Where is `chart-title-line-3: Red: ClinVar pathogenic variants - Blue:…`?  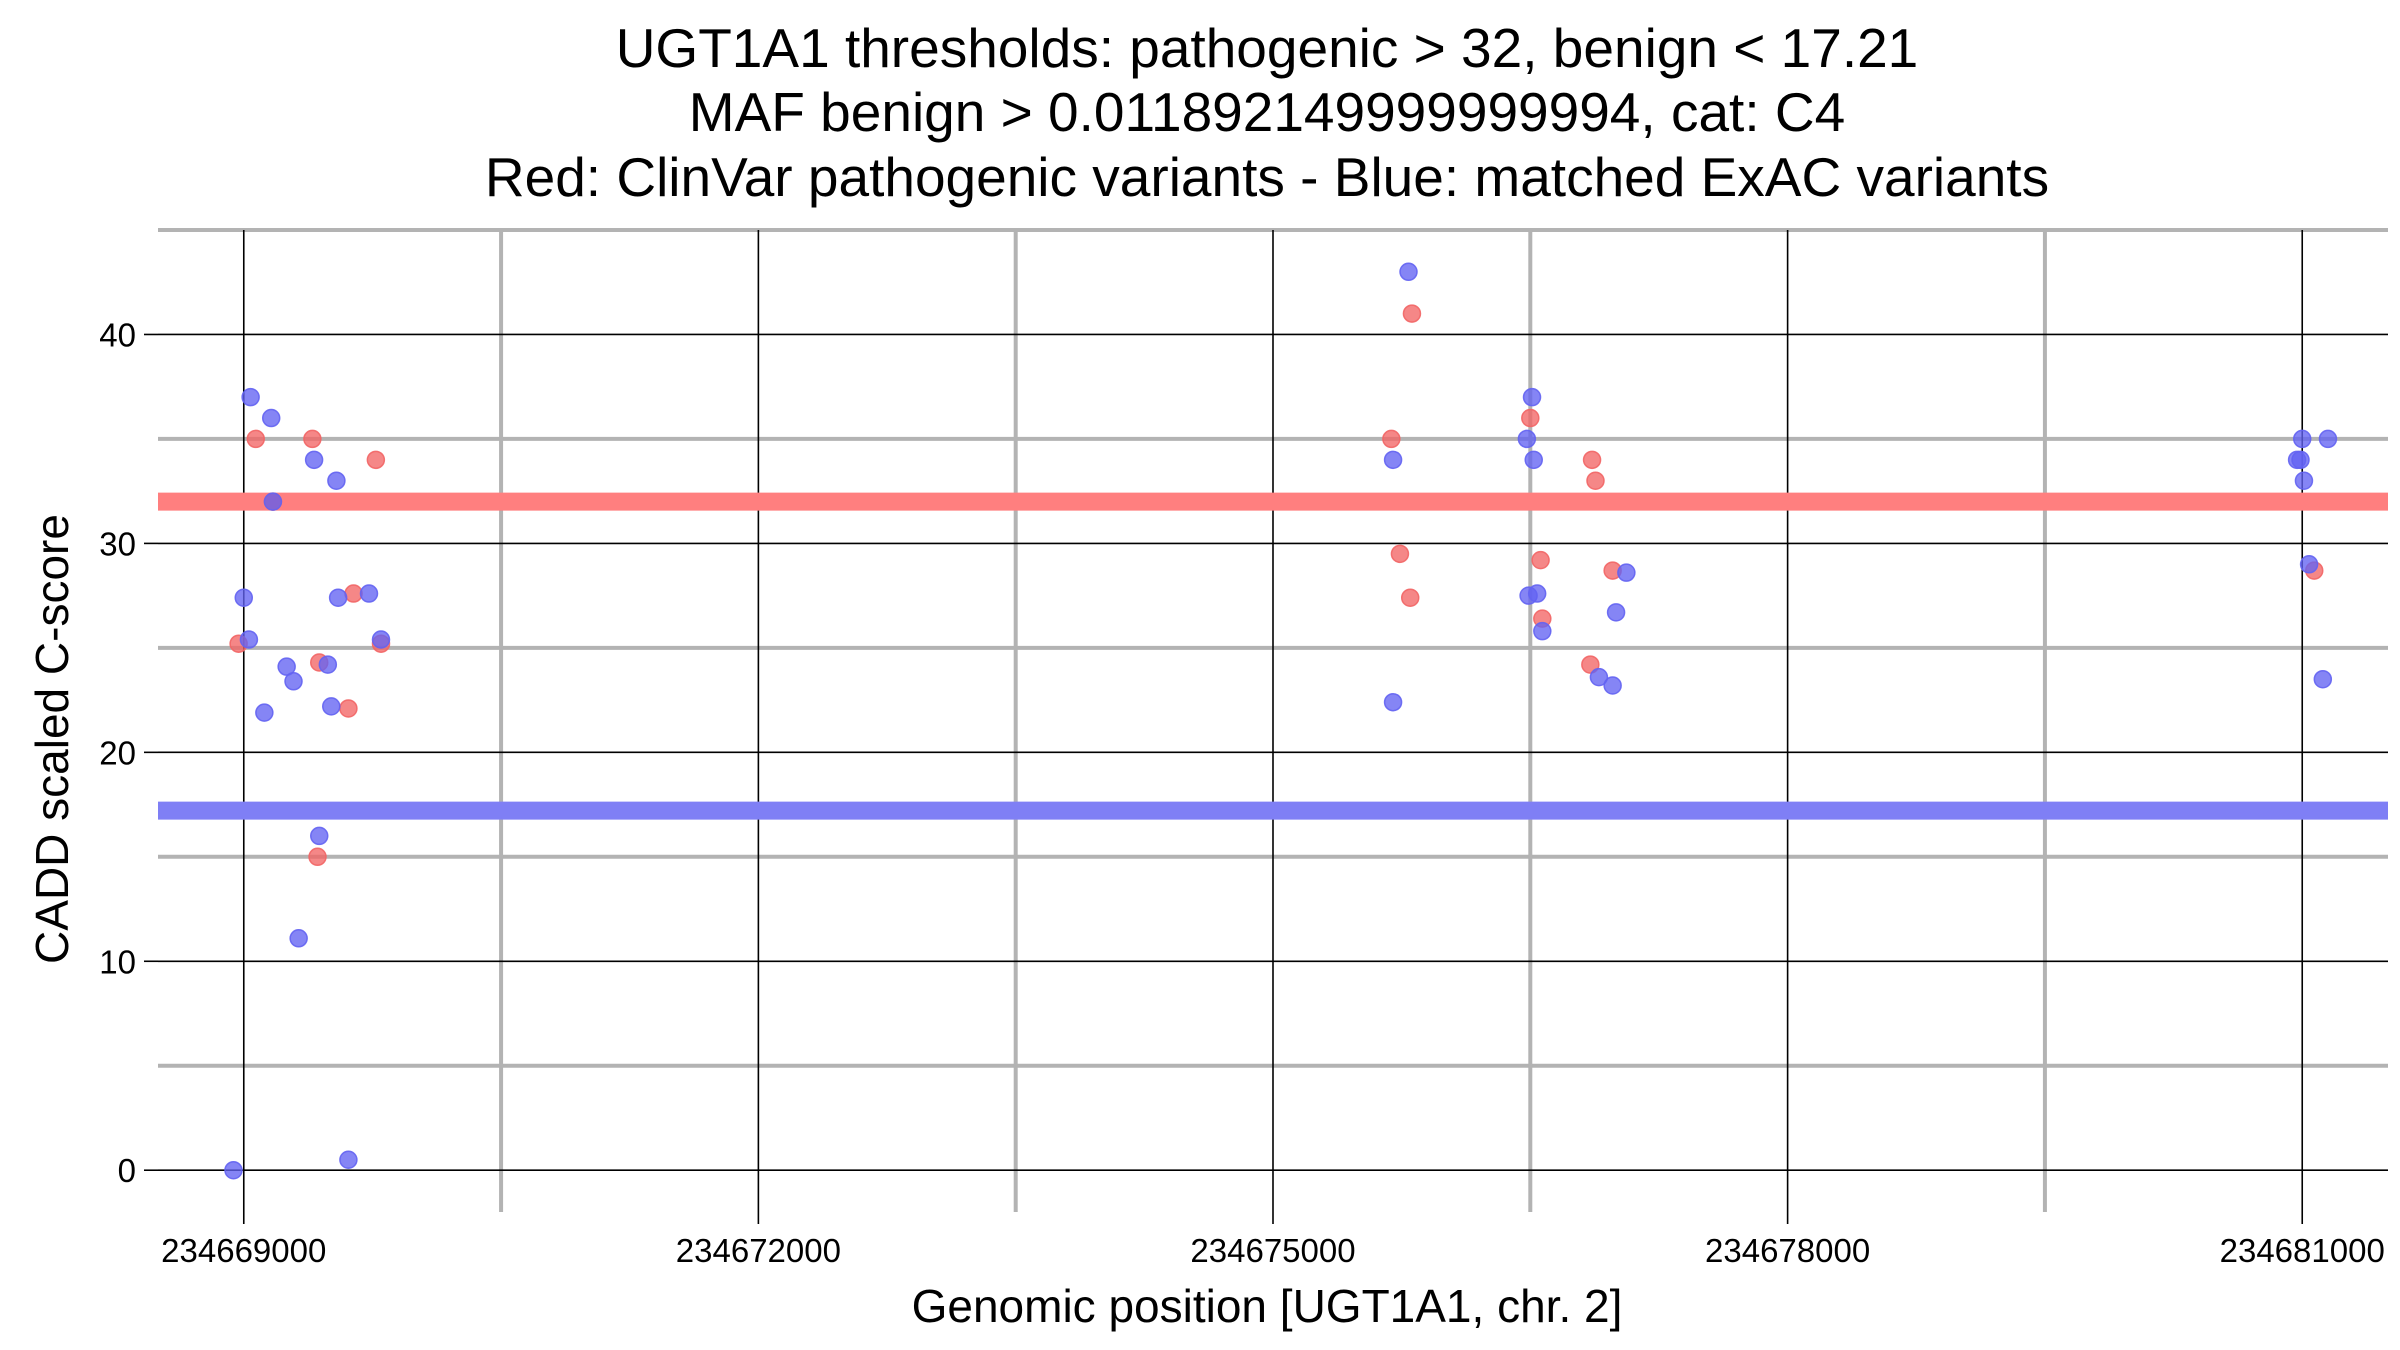 chart-title-line-3: Red: ClinVar pathogenic variants - Blue:… is located at coordinates (1267, 177).